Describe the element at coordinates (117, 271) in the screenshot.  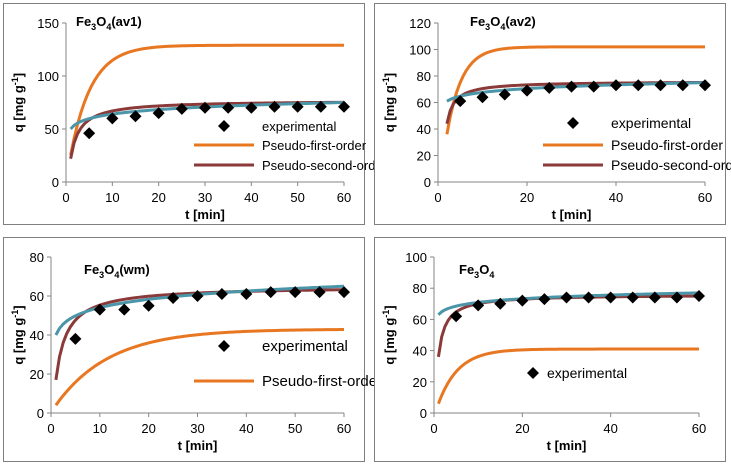
I see `chart-title: Fe3O4(wm)` at that location.